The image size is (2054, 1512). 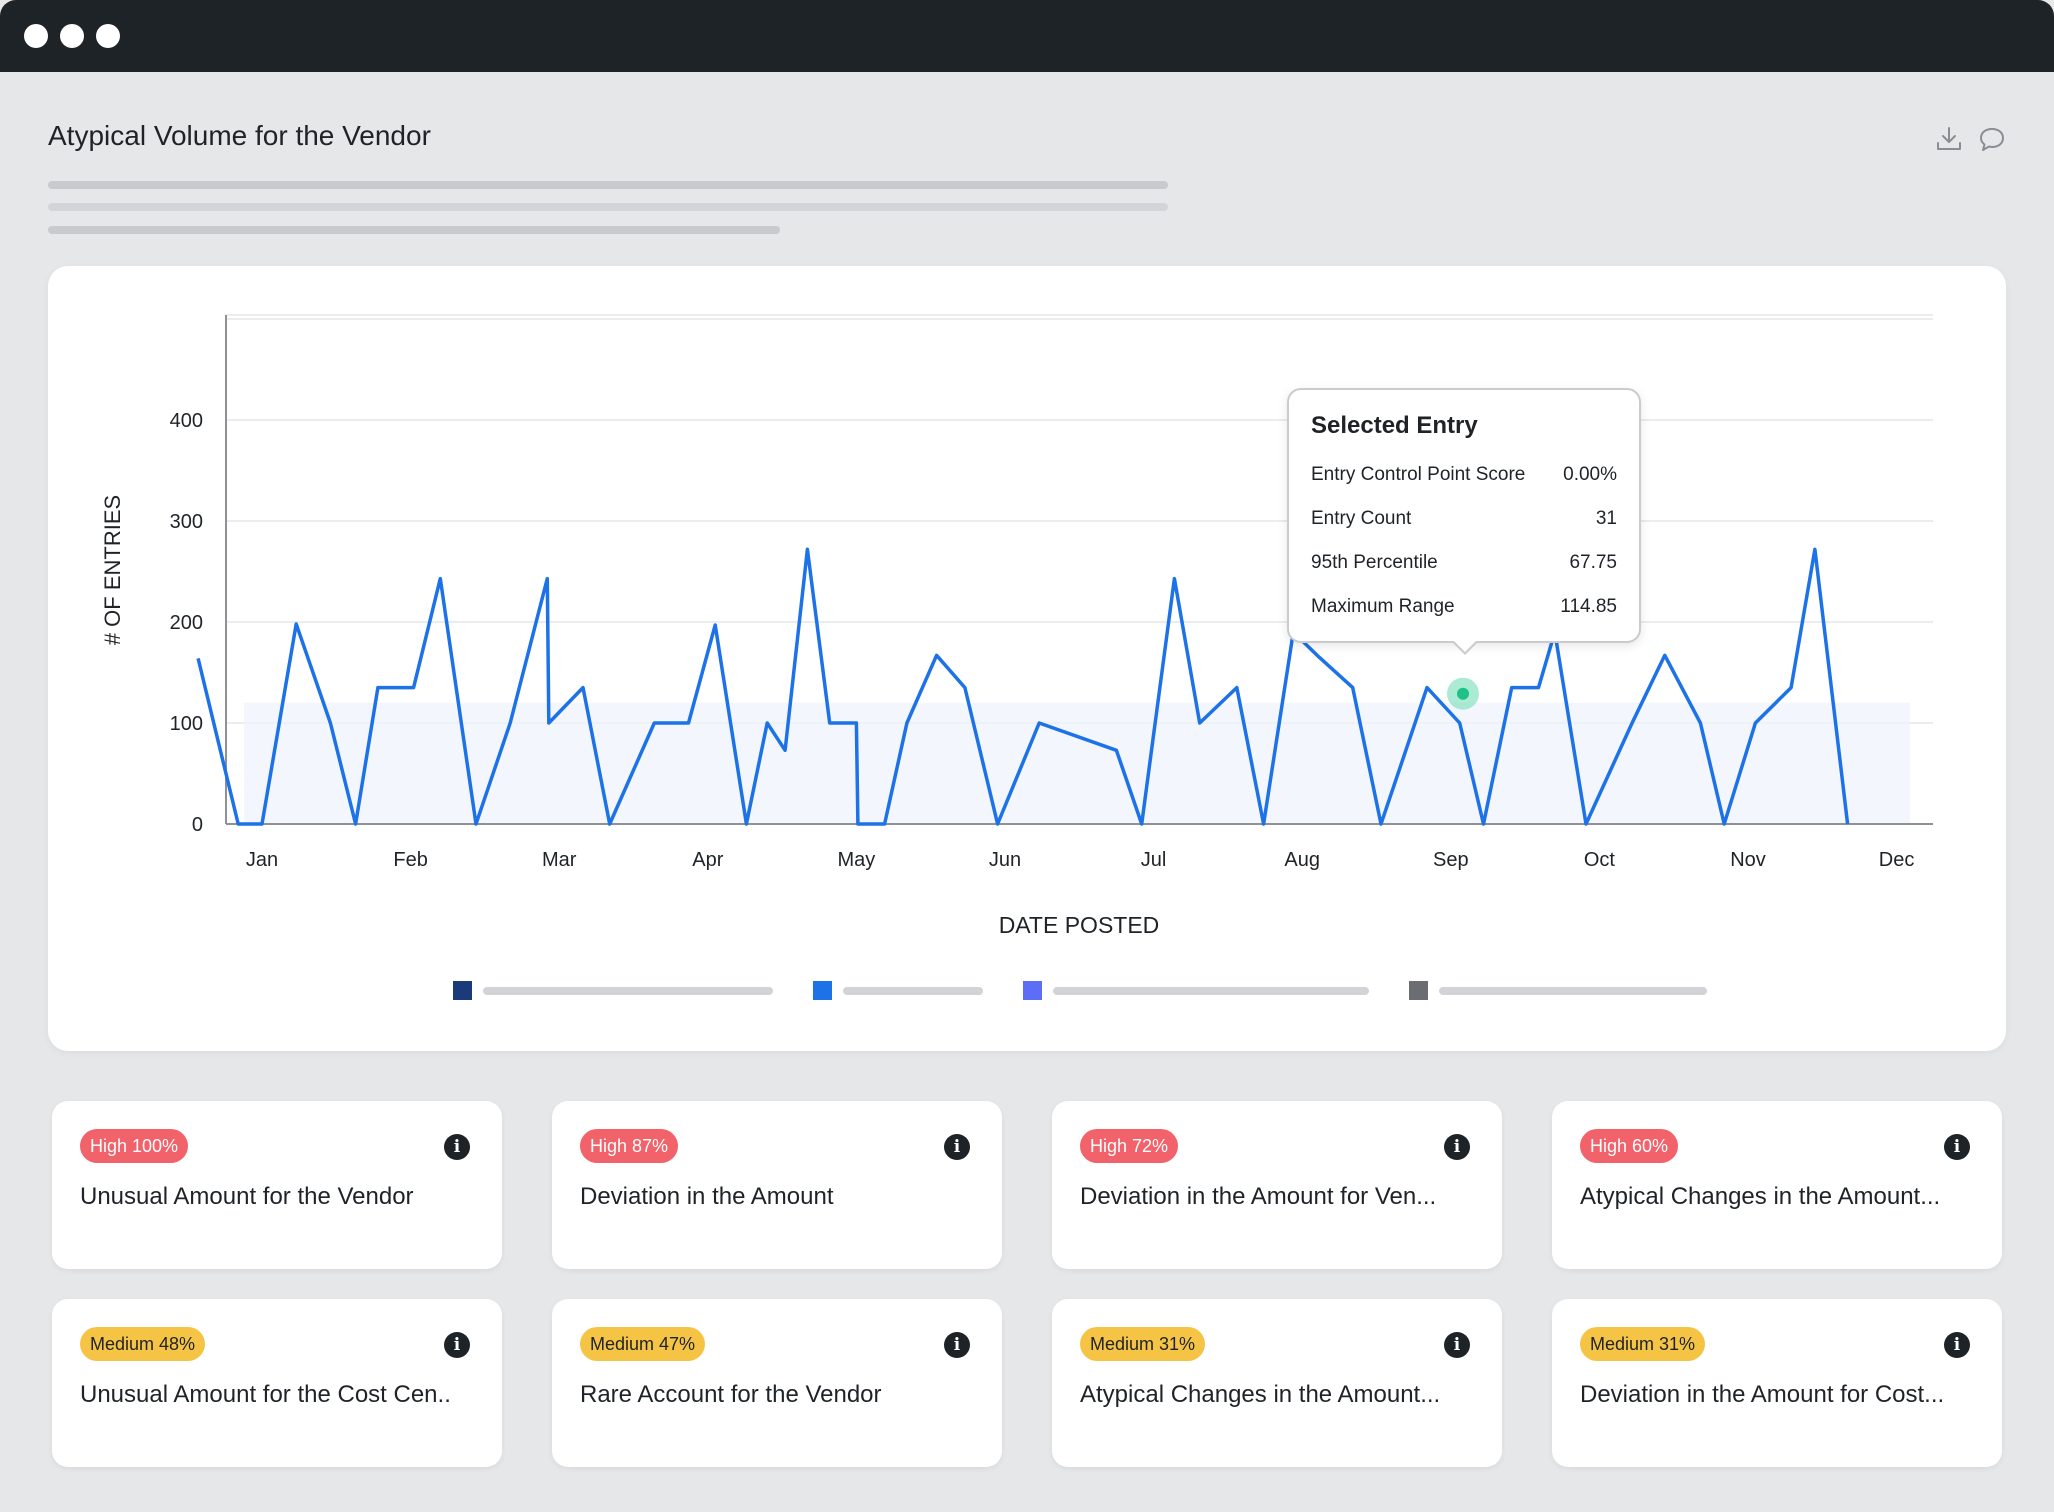 I want to click on tooltip-row-value: 31, so click(x=1606, y=518).